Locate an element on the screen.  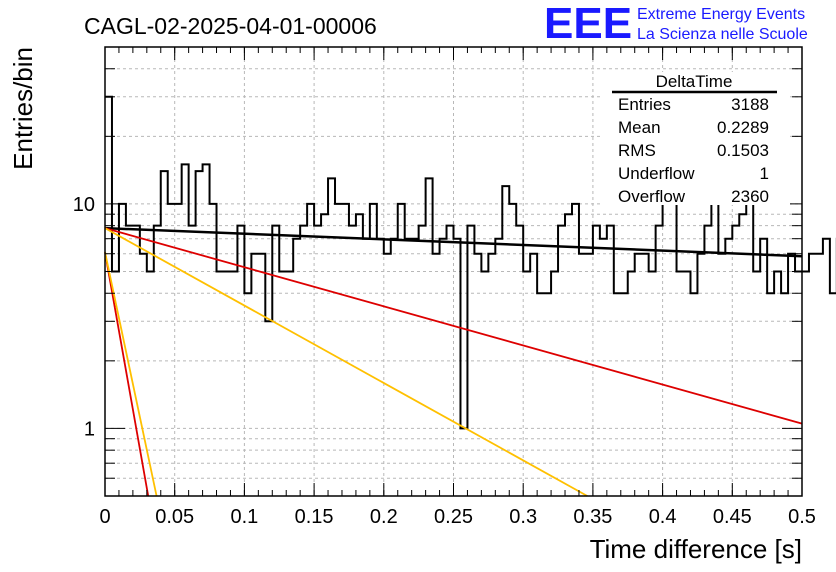
x-tick-label: 0.1 is located at coordinates (244, 517).